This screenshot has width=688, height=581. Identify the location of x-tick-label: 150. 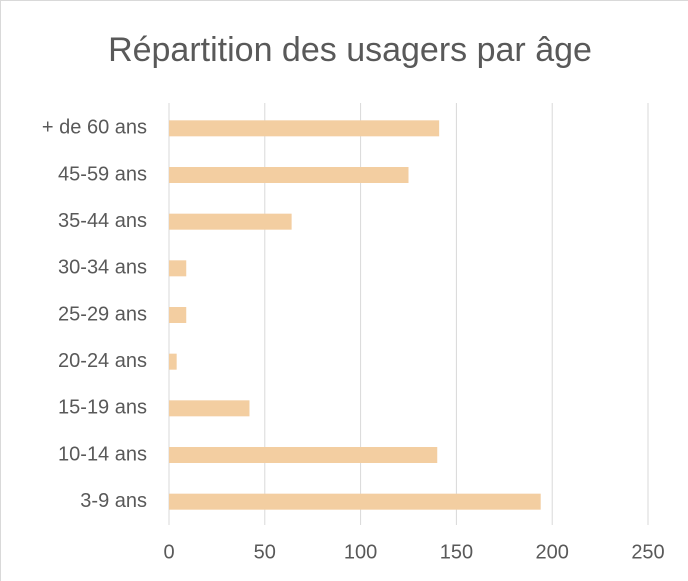
(456, 552).